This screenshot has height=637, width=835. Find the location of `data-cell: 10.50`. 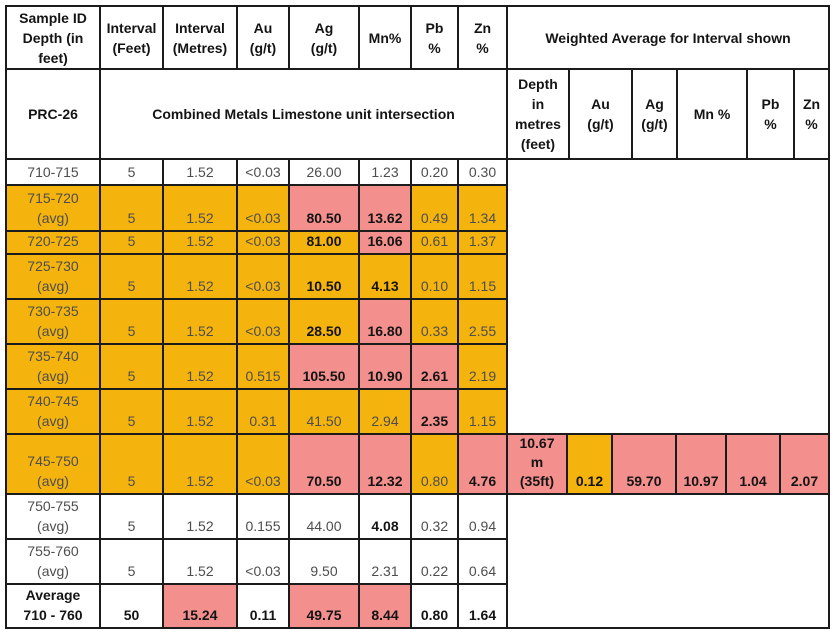

data-cell: 10.50 is located at coordinates (325, 277).